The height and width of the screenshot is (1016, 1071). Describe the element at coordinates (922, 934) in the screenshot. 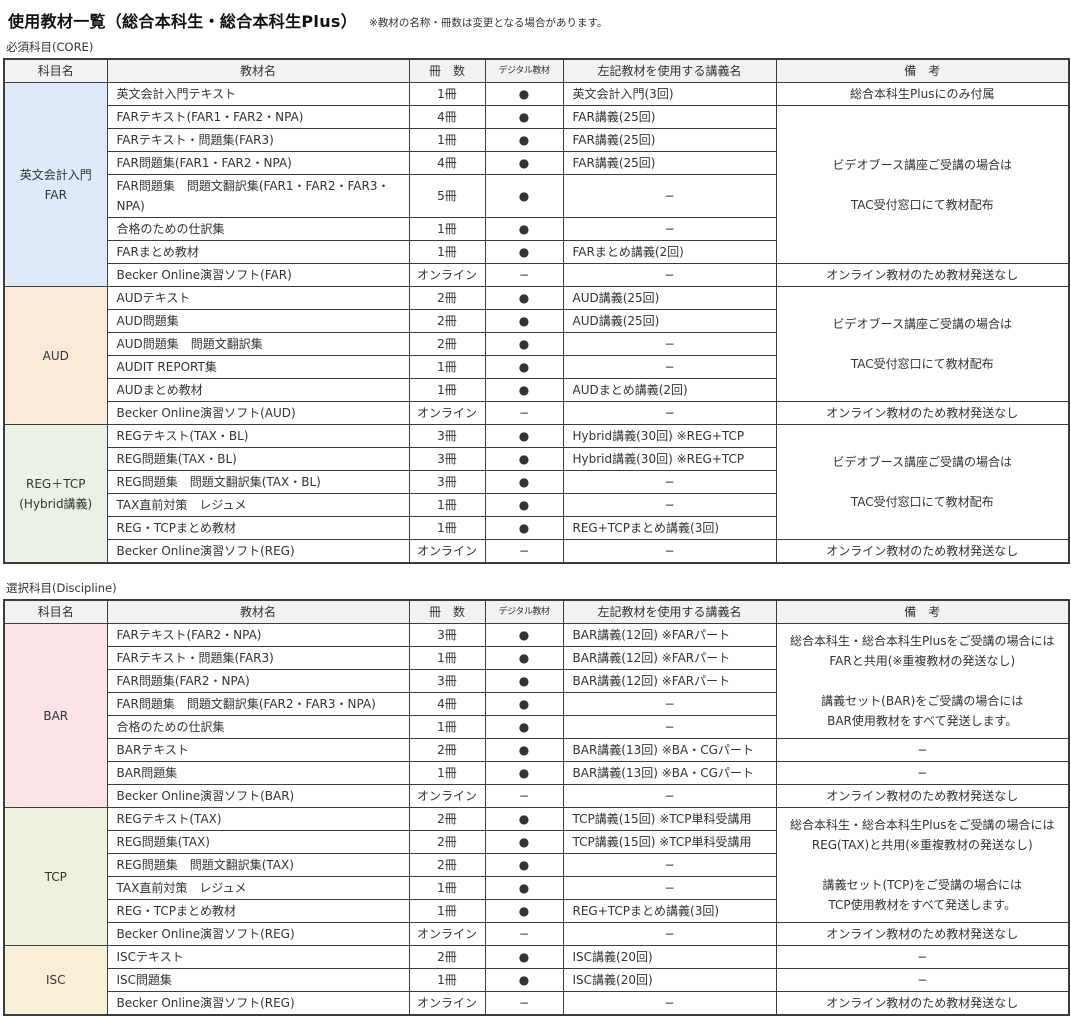

I see `remark: オンライン教材のため教材発送なし` at that location.